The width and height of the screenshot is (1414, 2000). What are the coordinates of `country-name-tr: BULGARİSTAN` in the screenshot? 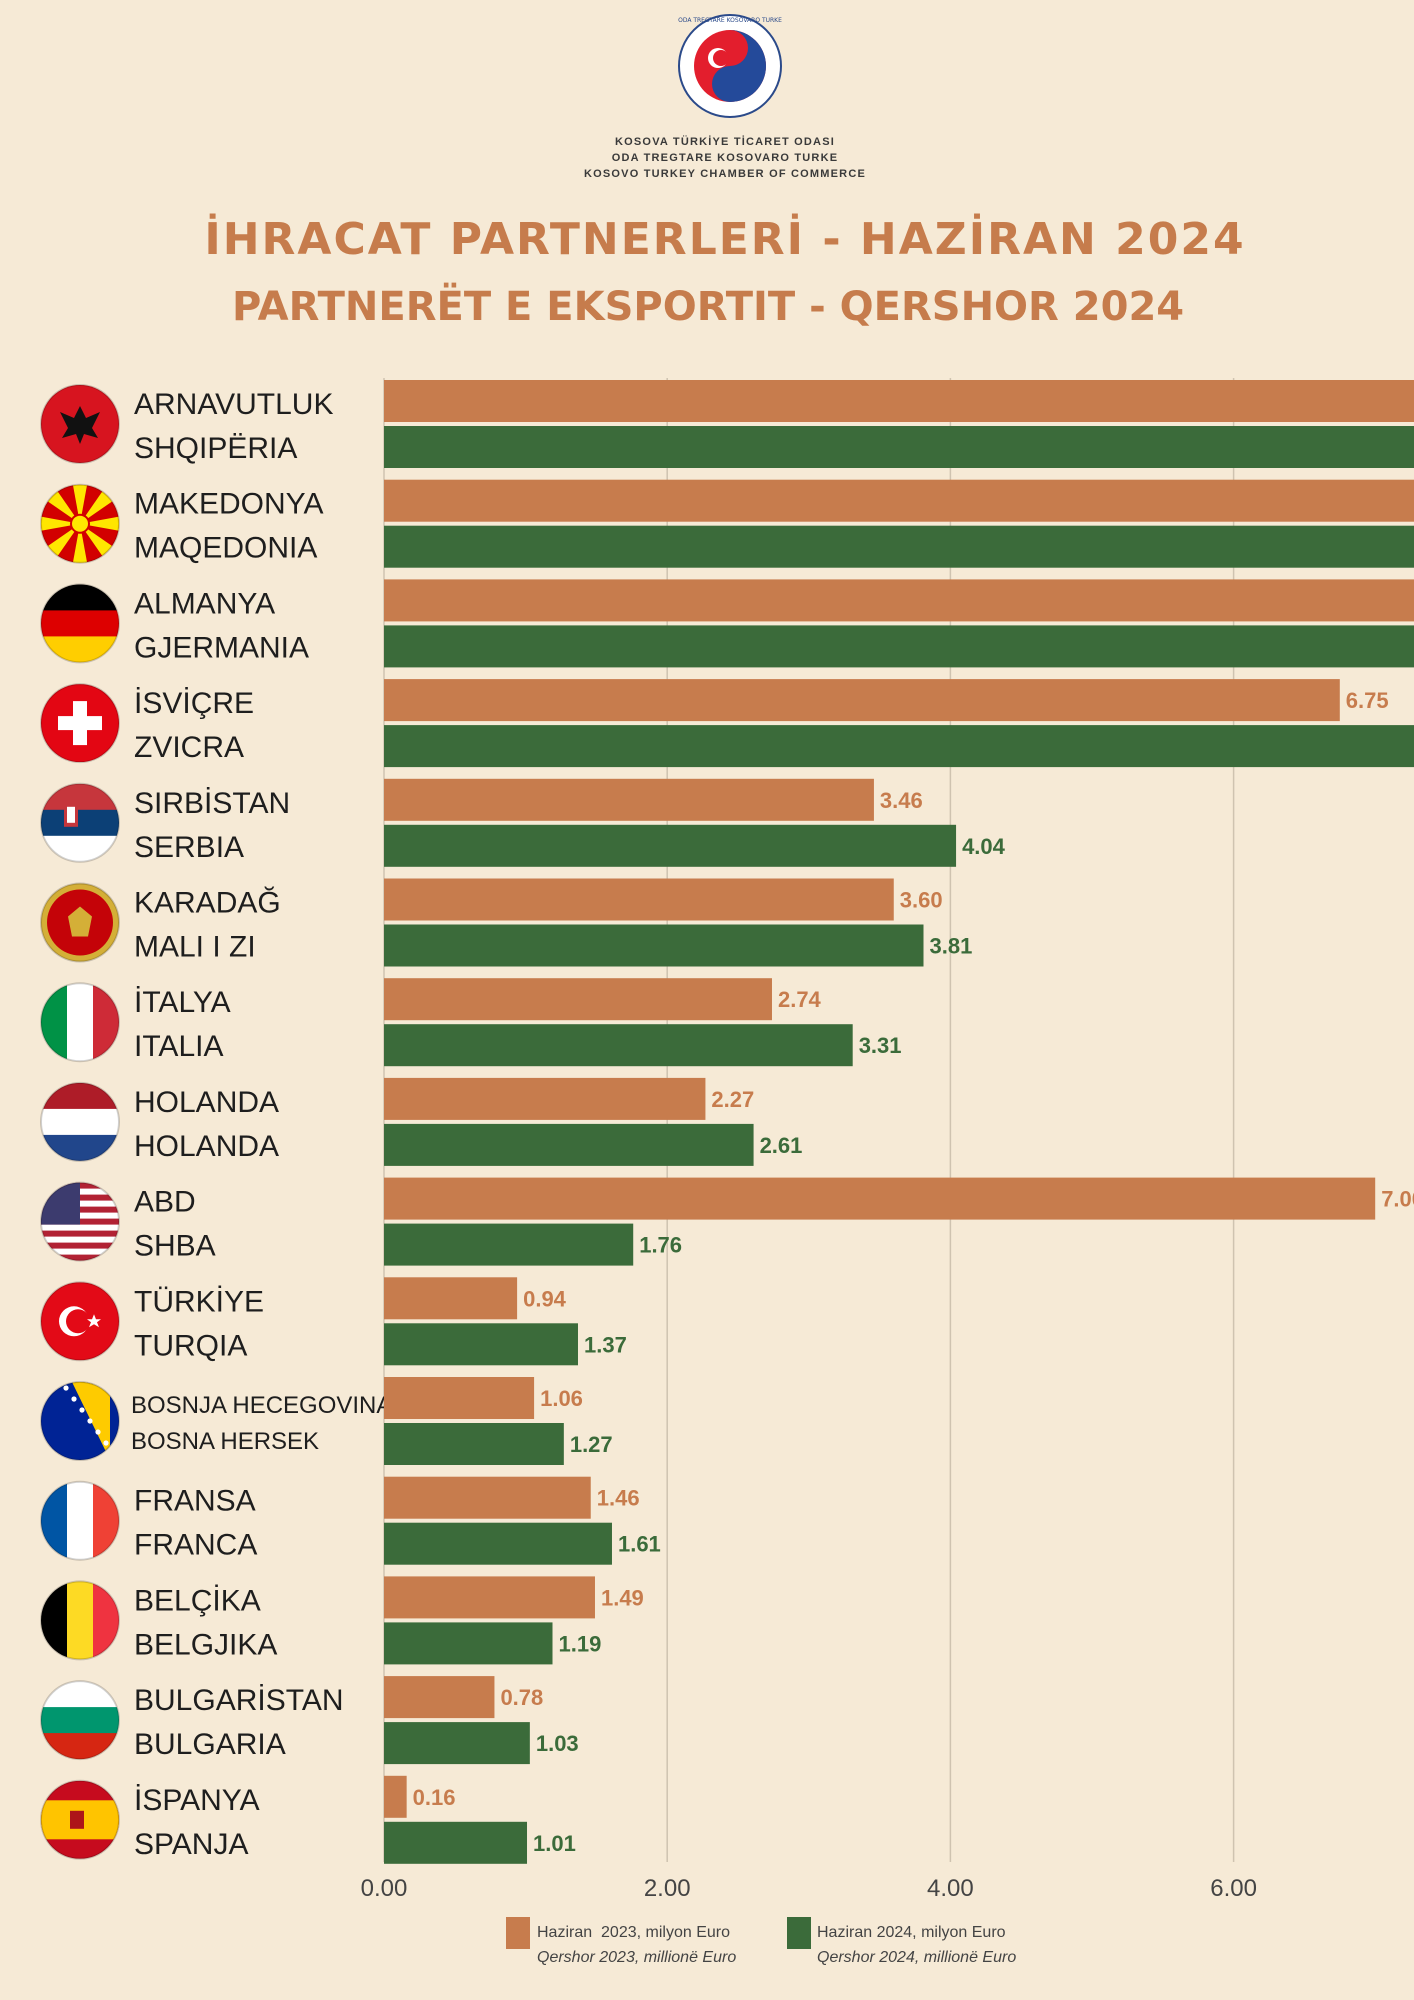 It's located at (239, 1700).